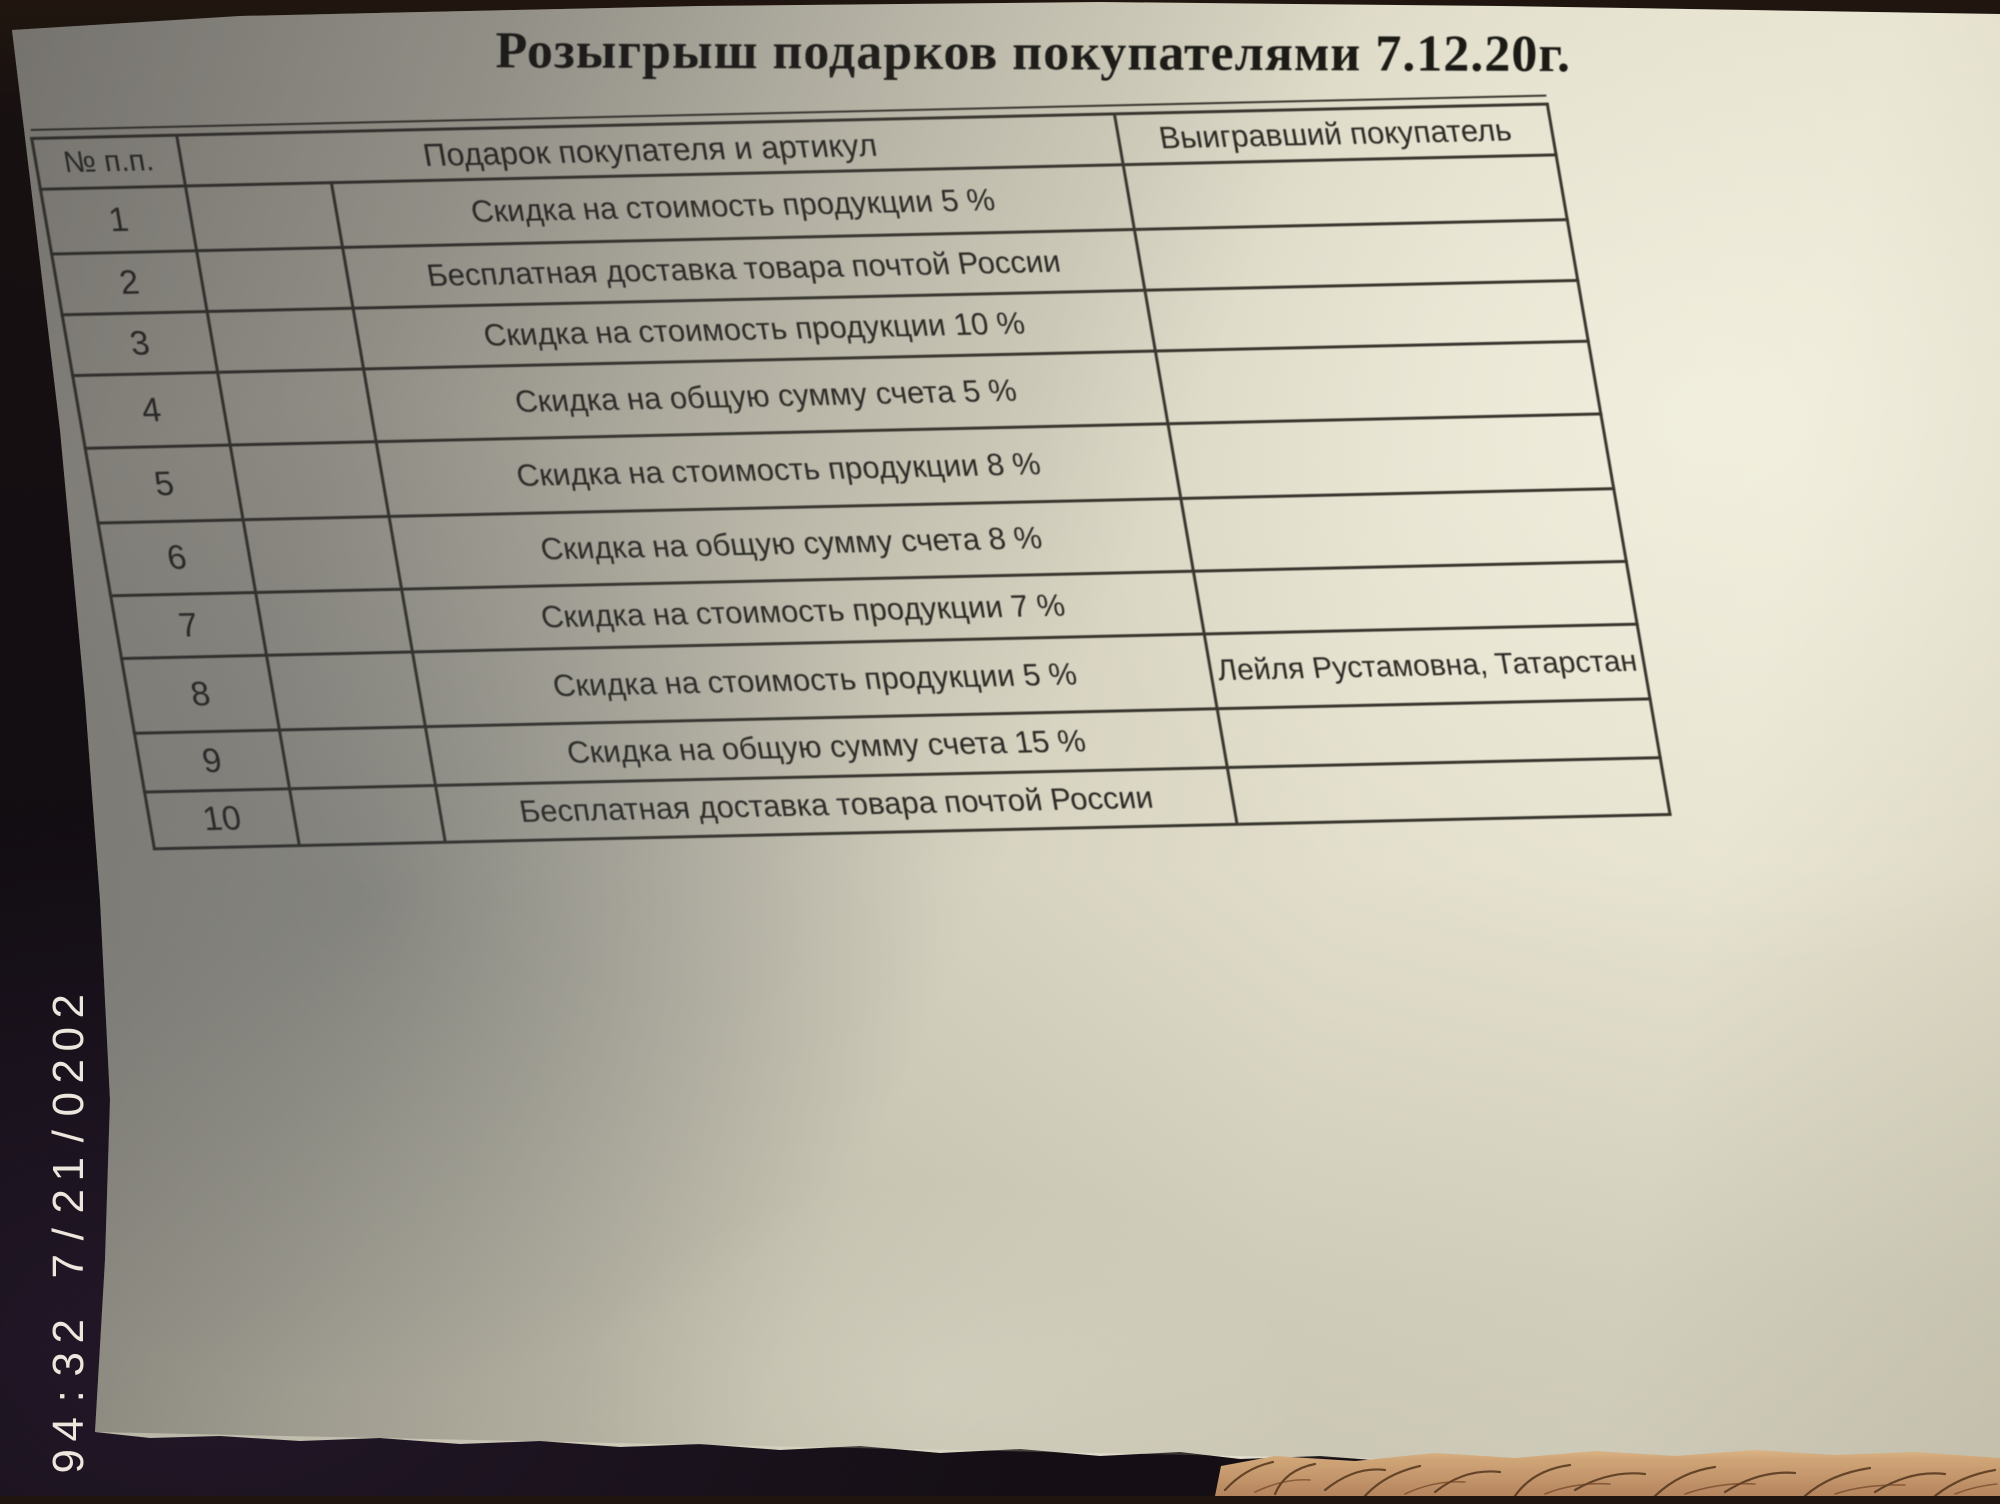 Image resolution: width=2000 pixels, height=1504 pixels. What do you see at coordinates (177, 557) in the screenshot?
I see `row-number-cell: 6` at bounding box center [177, 557].